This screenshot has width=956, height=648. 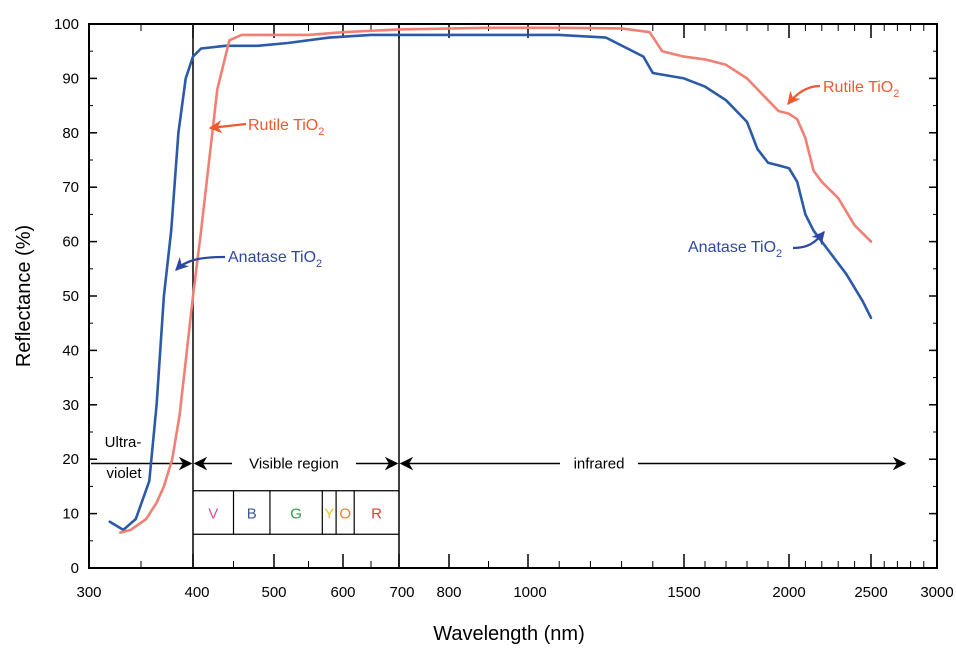 I want to click on anatase-label-left-subscript: 2, so click(x=319, y=264).